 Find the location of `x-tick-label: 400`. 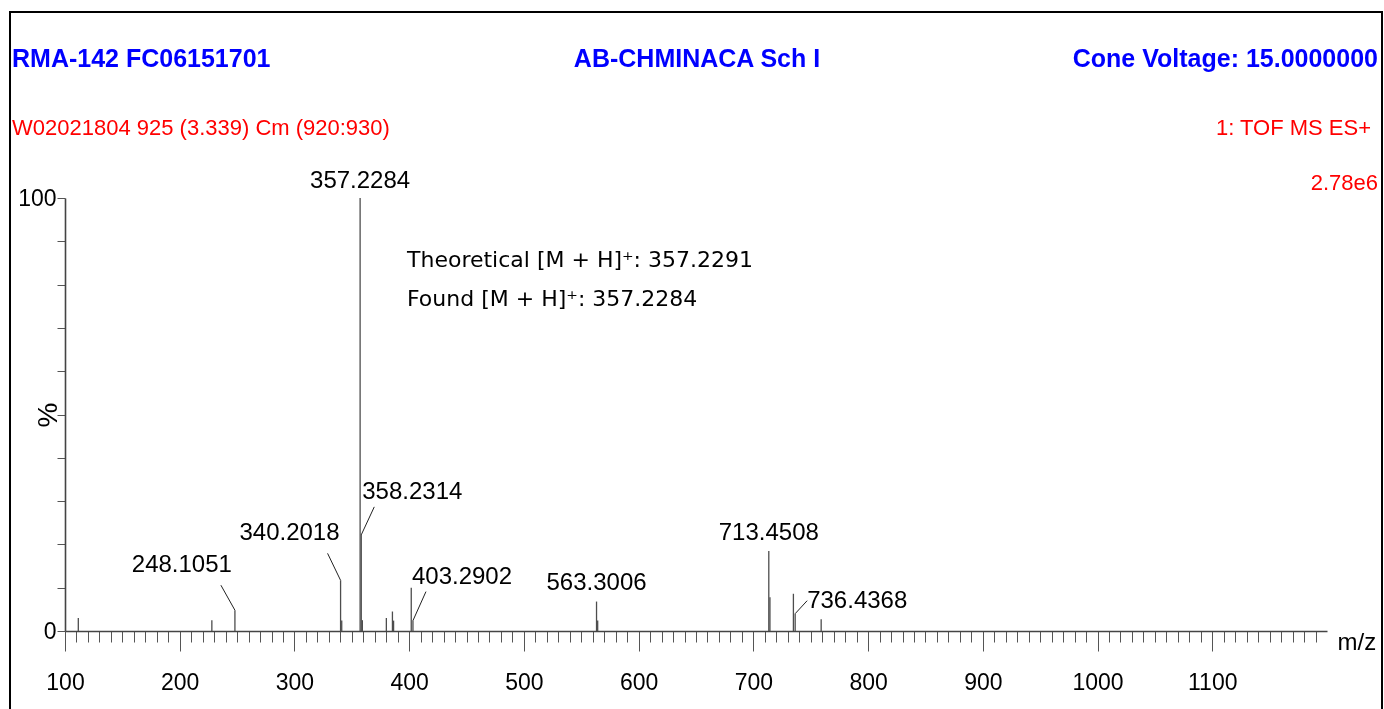

x-tick-label: 400 is located at coordinates (409, 681).